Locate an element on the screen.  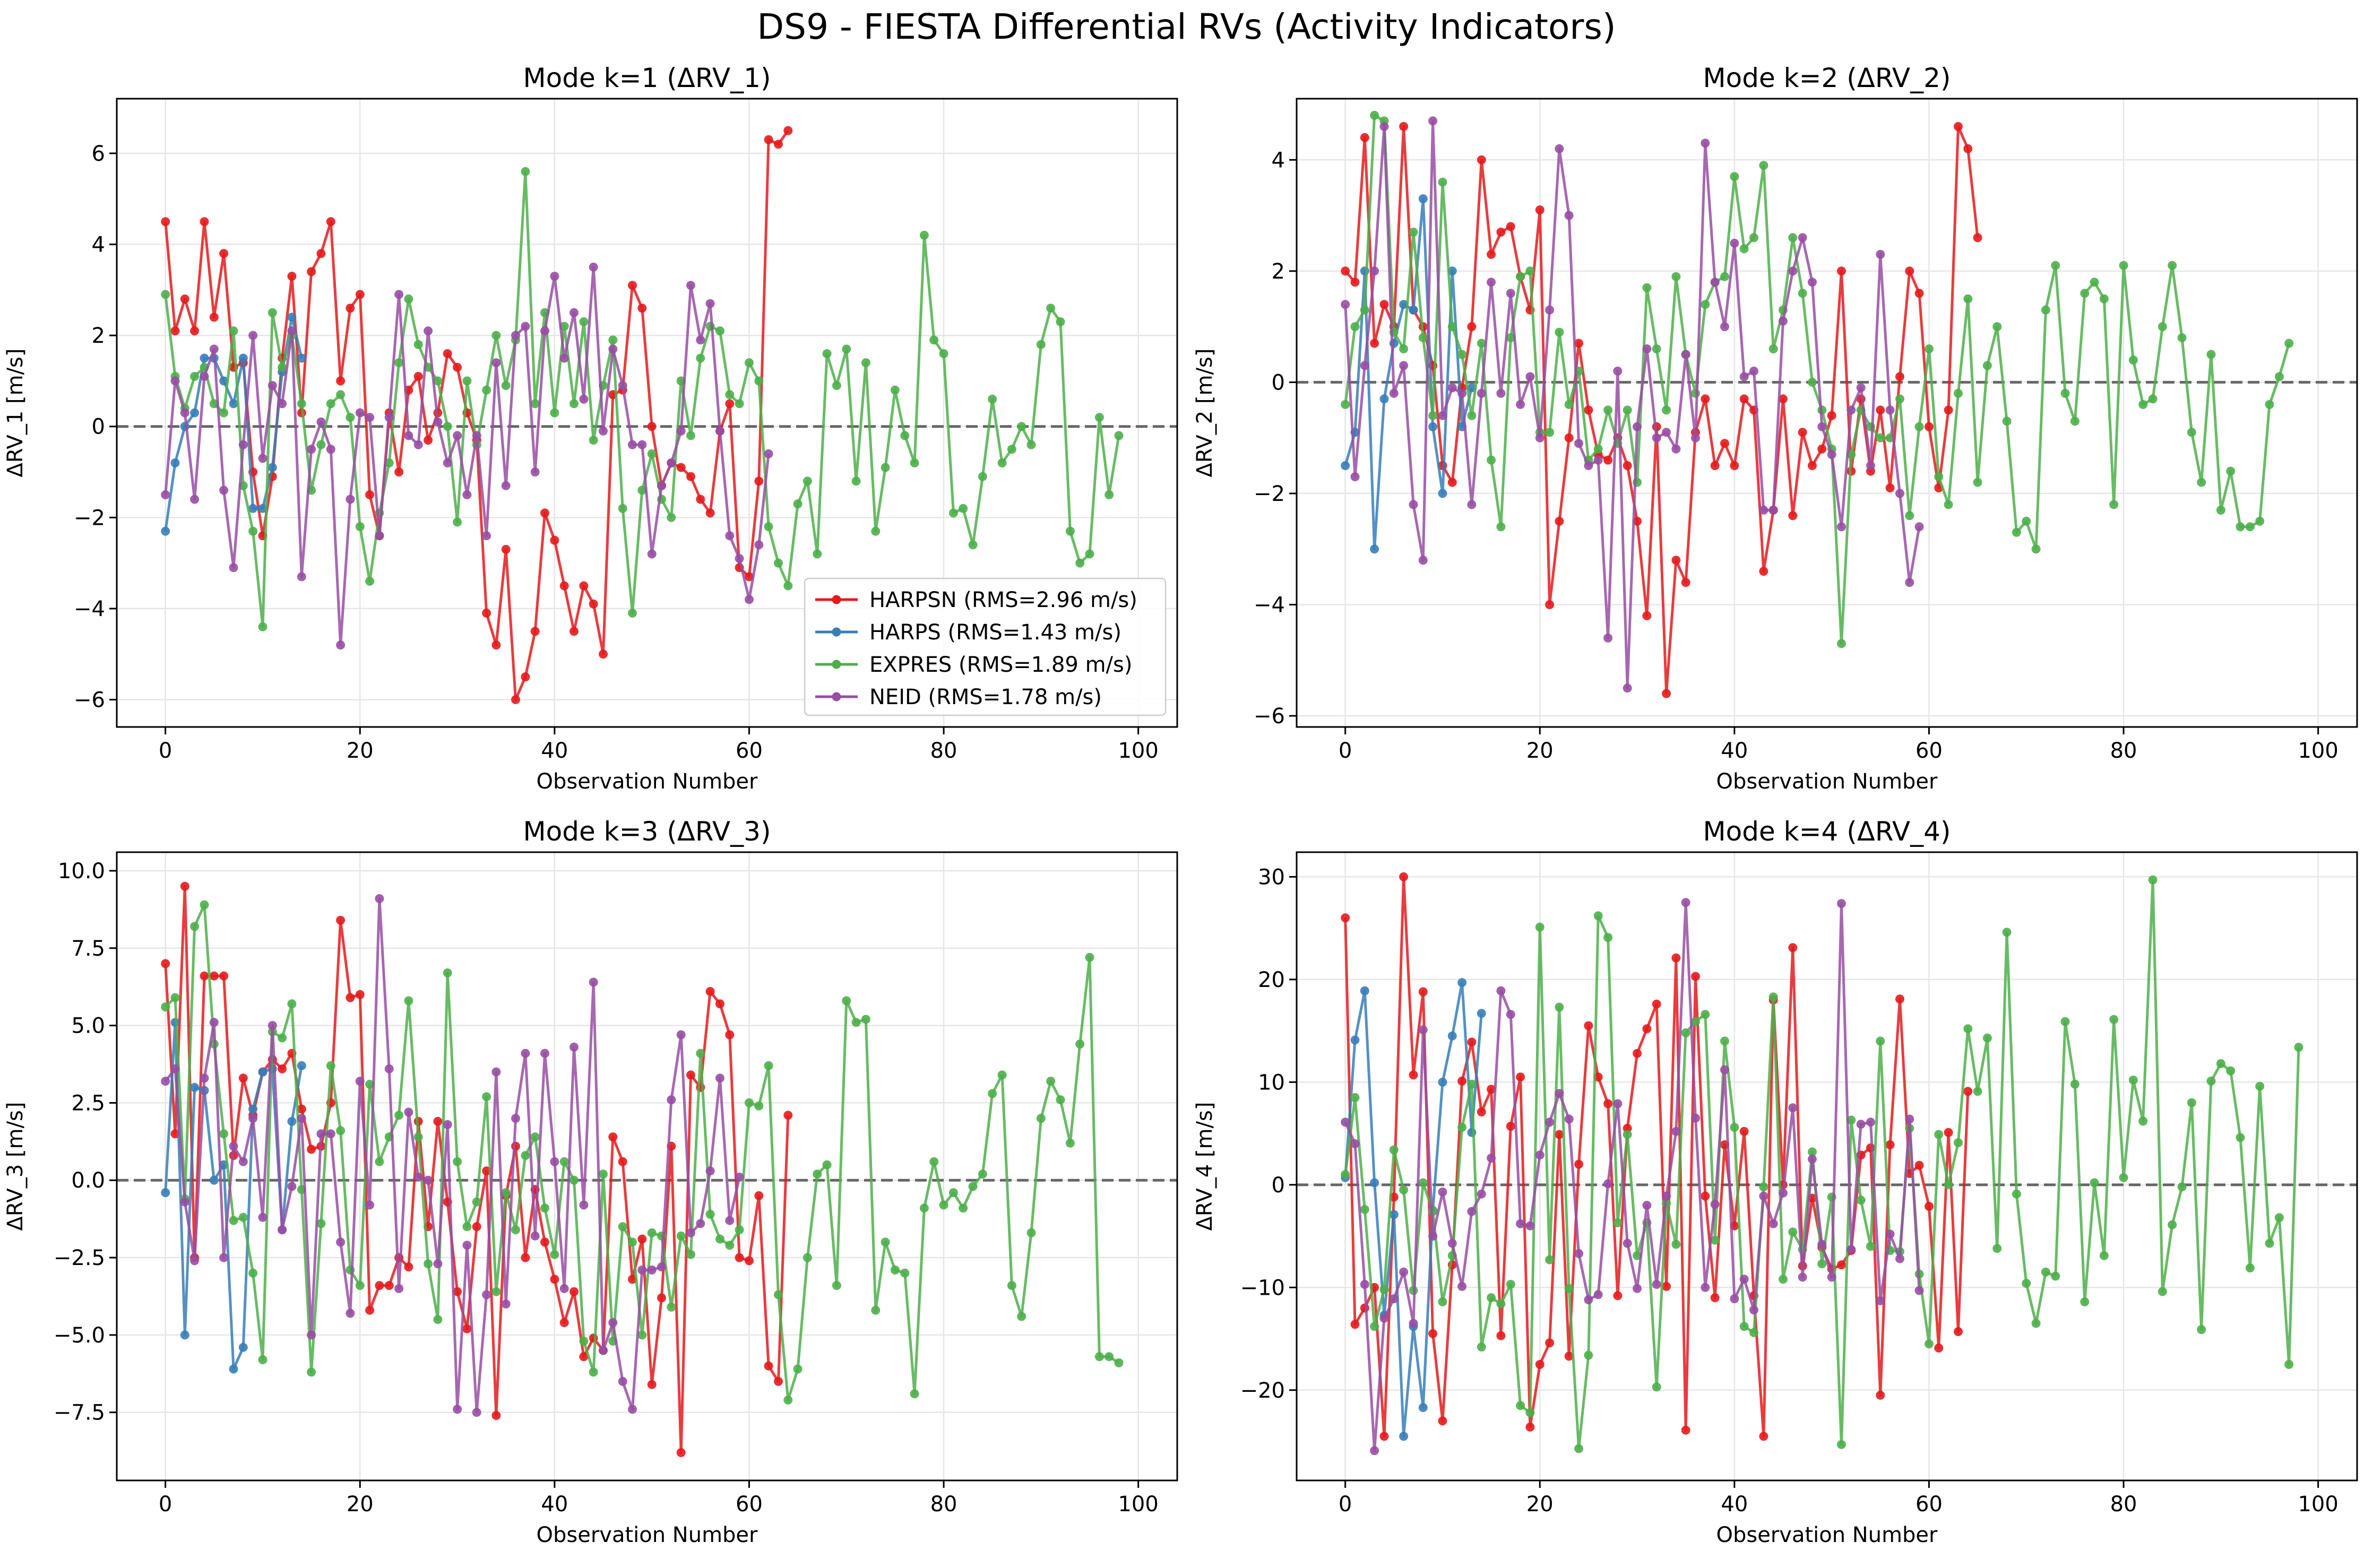
x-tick-label: 100 is located at coordinates (2318, 751).